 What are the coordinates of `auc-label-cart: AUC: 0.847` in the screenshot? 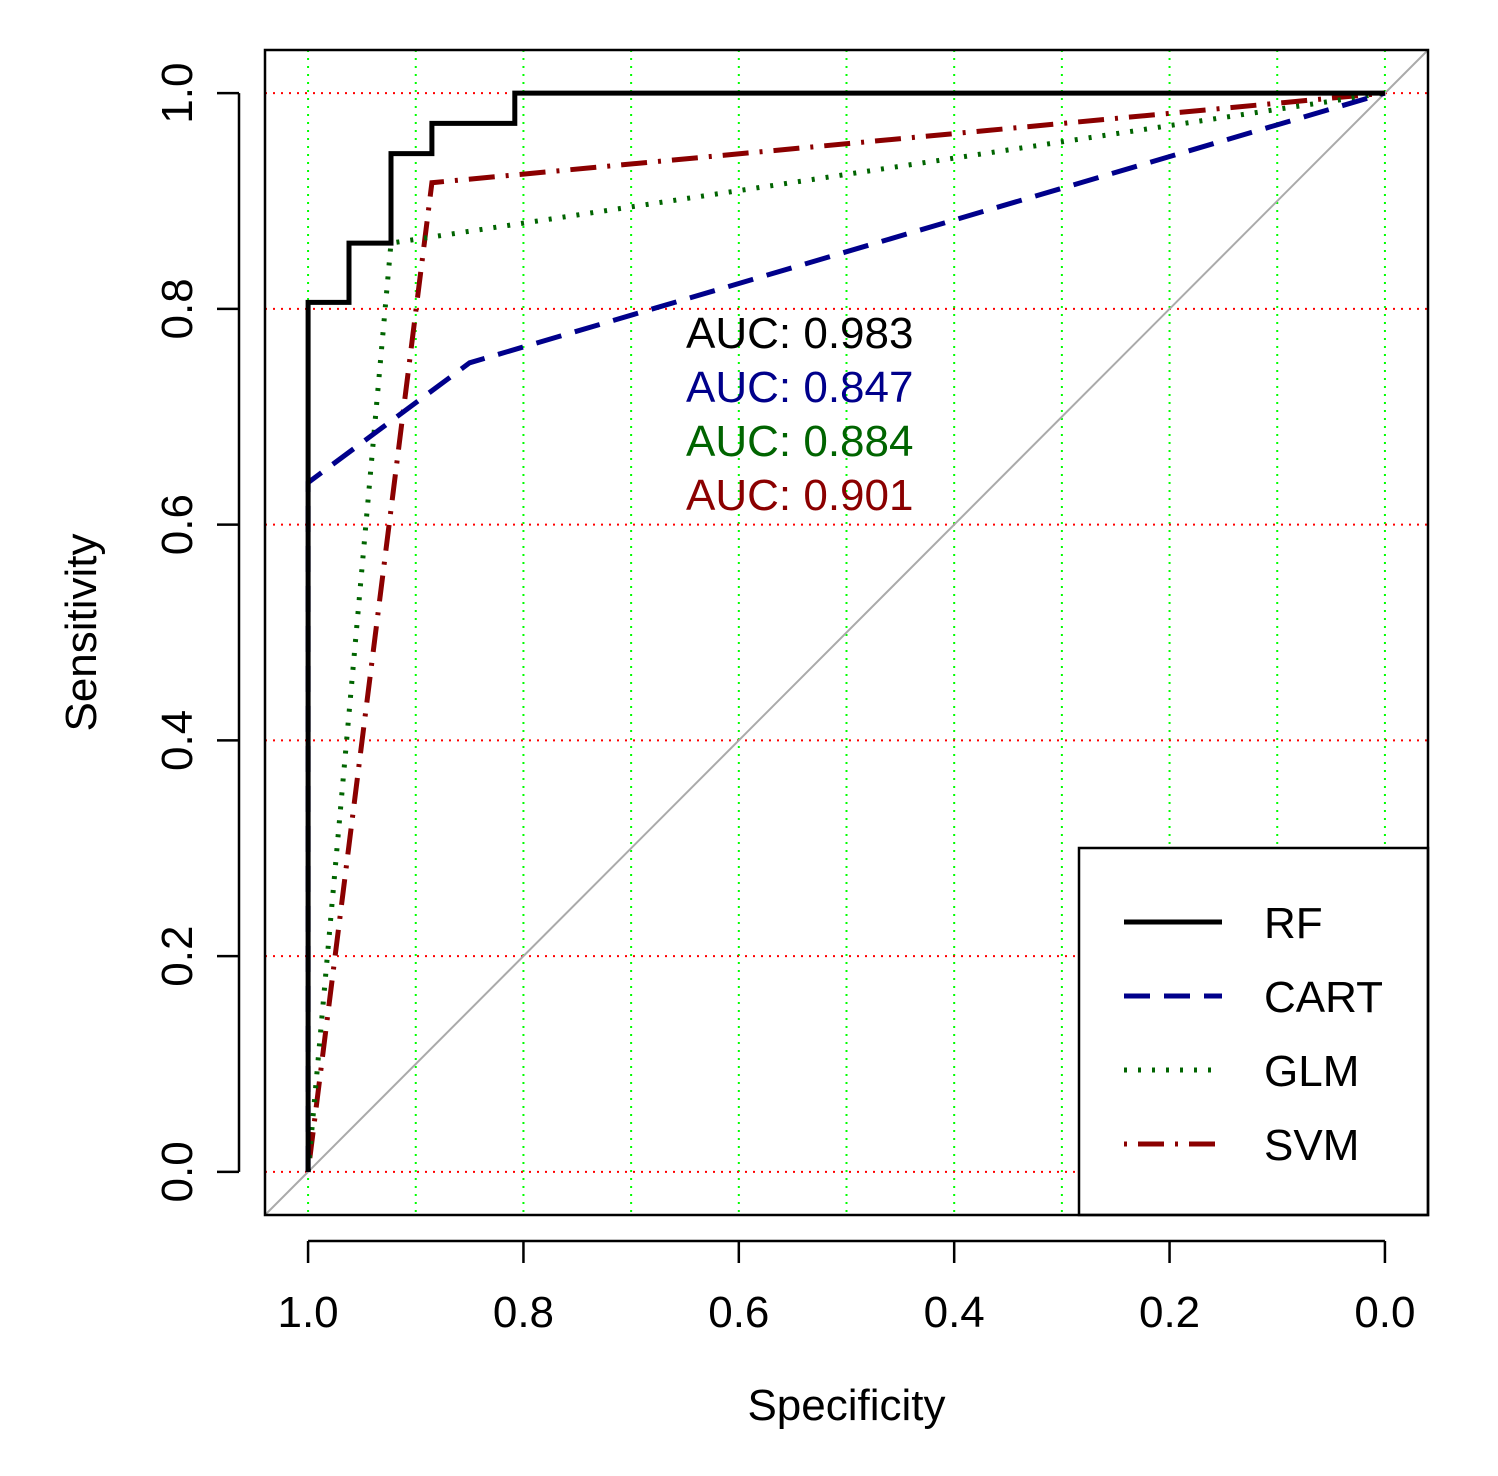 It's located at (799, 387).